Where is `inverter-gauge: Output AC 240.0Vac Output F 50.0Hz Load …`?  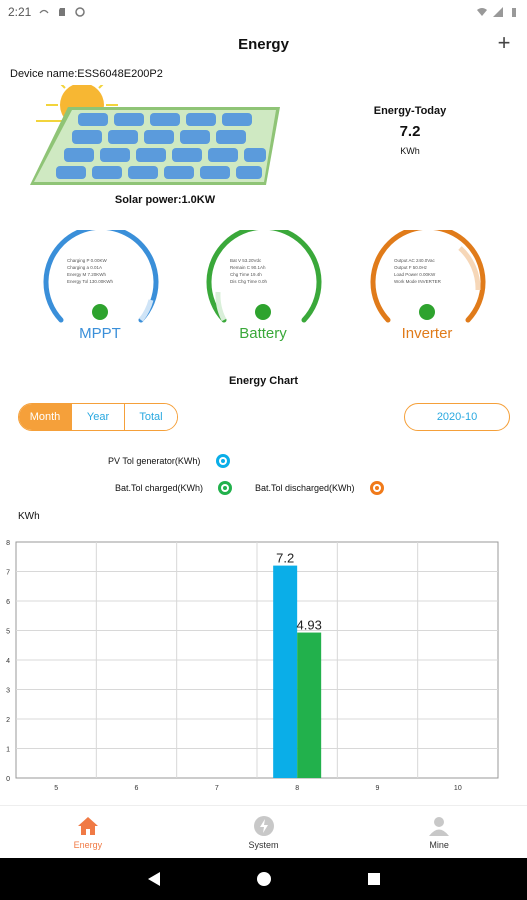 inverter-gauge: Output AC 240.0Vac Output F 50.0Hz Load … is located at coordinates (428, 290).